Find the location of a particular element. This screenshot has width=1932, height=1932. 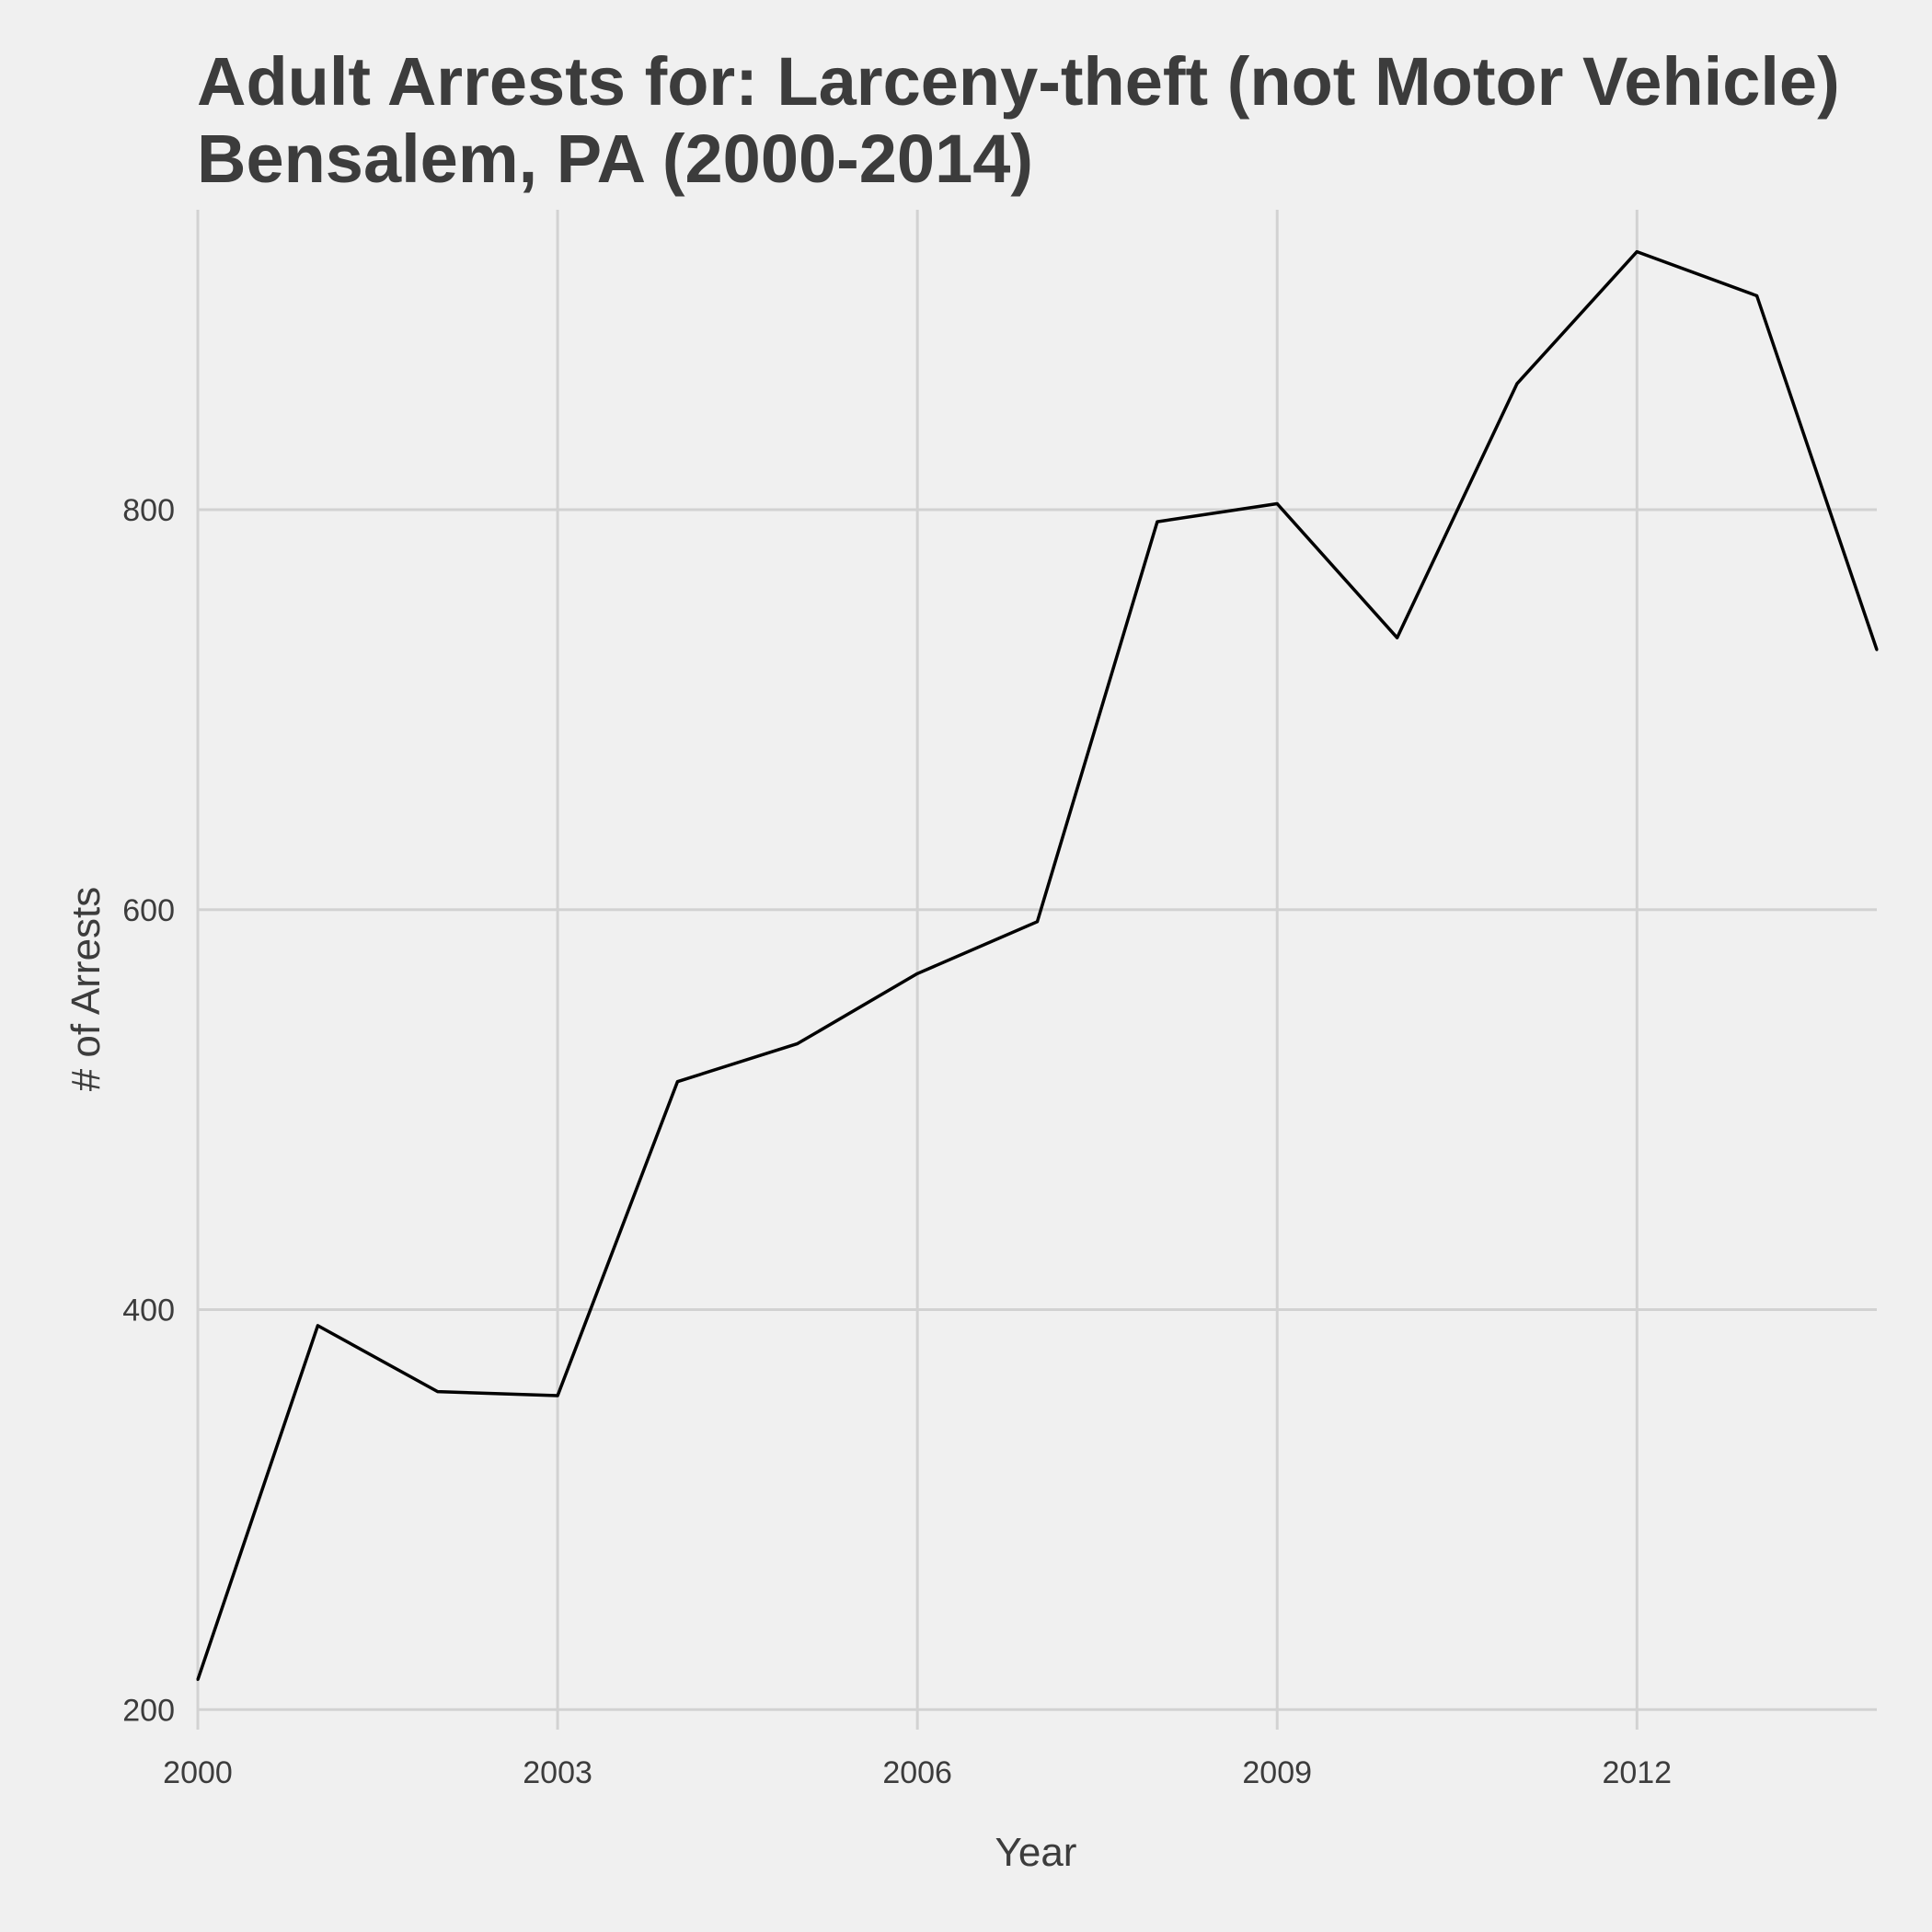

data-point-2001 is located at coordinates (317, 1326).